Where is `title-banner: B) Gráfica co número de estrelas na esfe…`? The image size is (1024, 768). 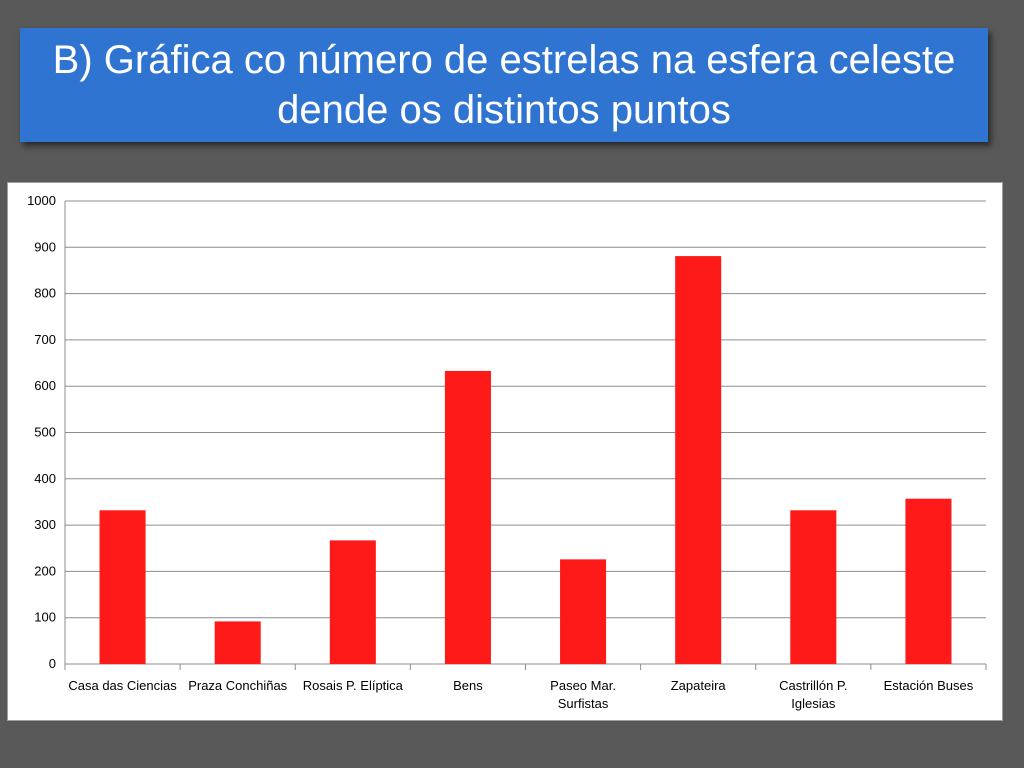 title-banner: B) Gráfica co número de estrelas na esfe… is located at coordinates (504, 85).